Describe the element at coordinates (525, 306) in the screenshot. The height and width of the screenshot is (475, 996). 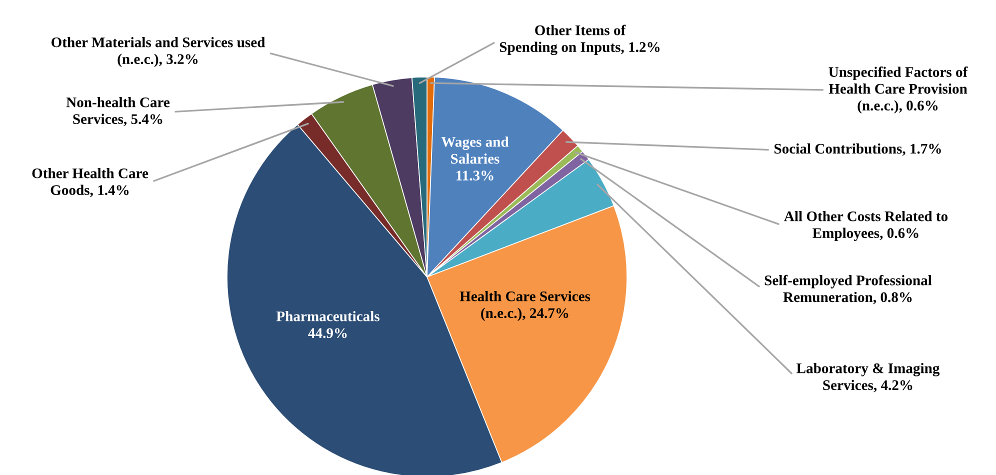
I see `slice-label: Health Care Services (n.e.c.), 24.7%` at that location.